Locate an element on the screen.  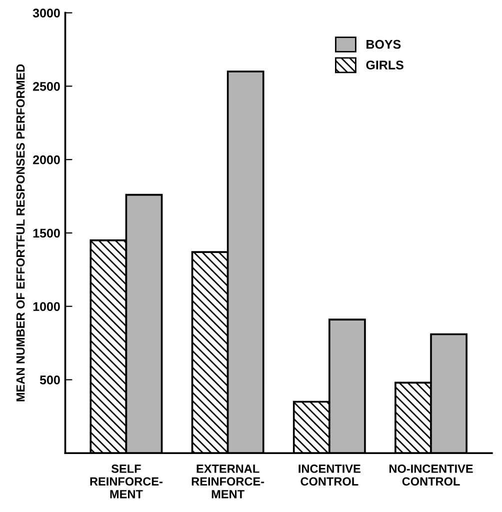
y-tick-label: 1500 is located at coordinates (46, 233).